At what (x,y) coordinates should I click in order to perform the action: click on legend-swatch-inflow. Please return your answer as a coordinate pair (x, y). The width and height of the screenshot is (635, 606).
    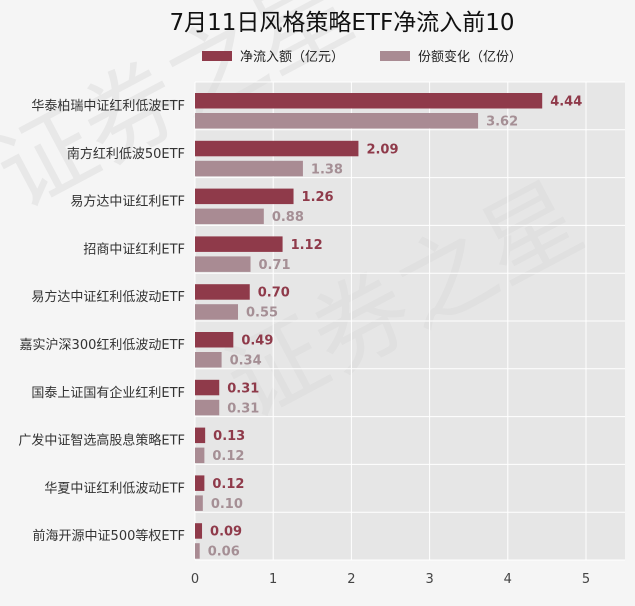
    Looking at the image, I should click on (217, 56).